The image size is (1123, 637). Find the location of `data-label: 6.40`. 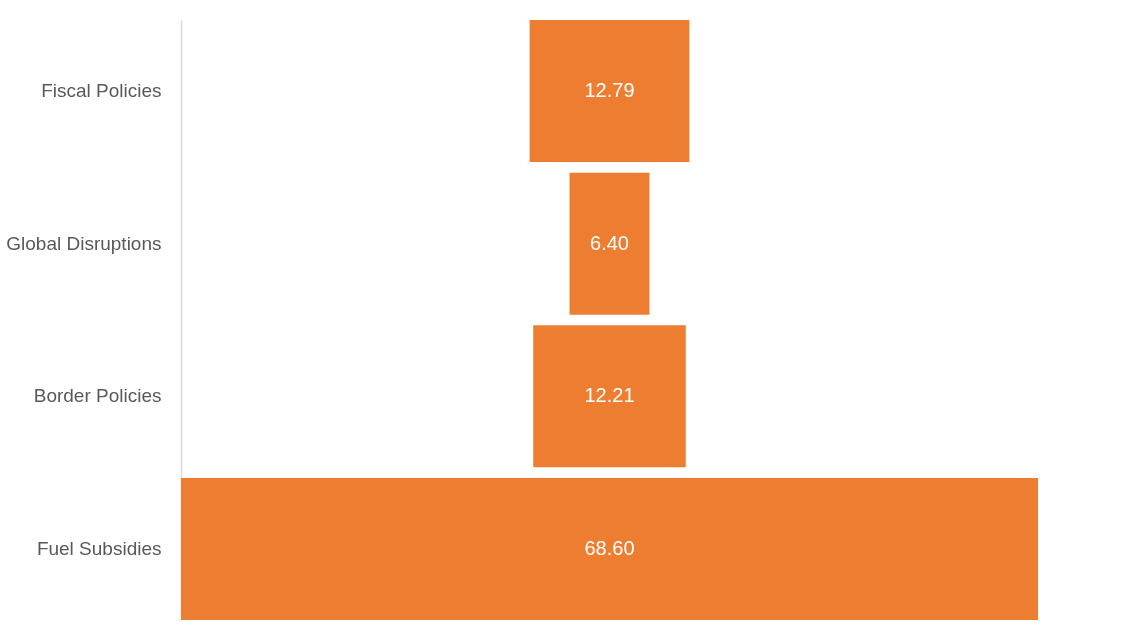

data-label: 6.40 is located at coordinates (609, 242).